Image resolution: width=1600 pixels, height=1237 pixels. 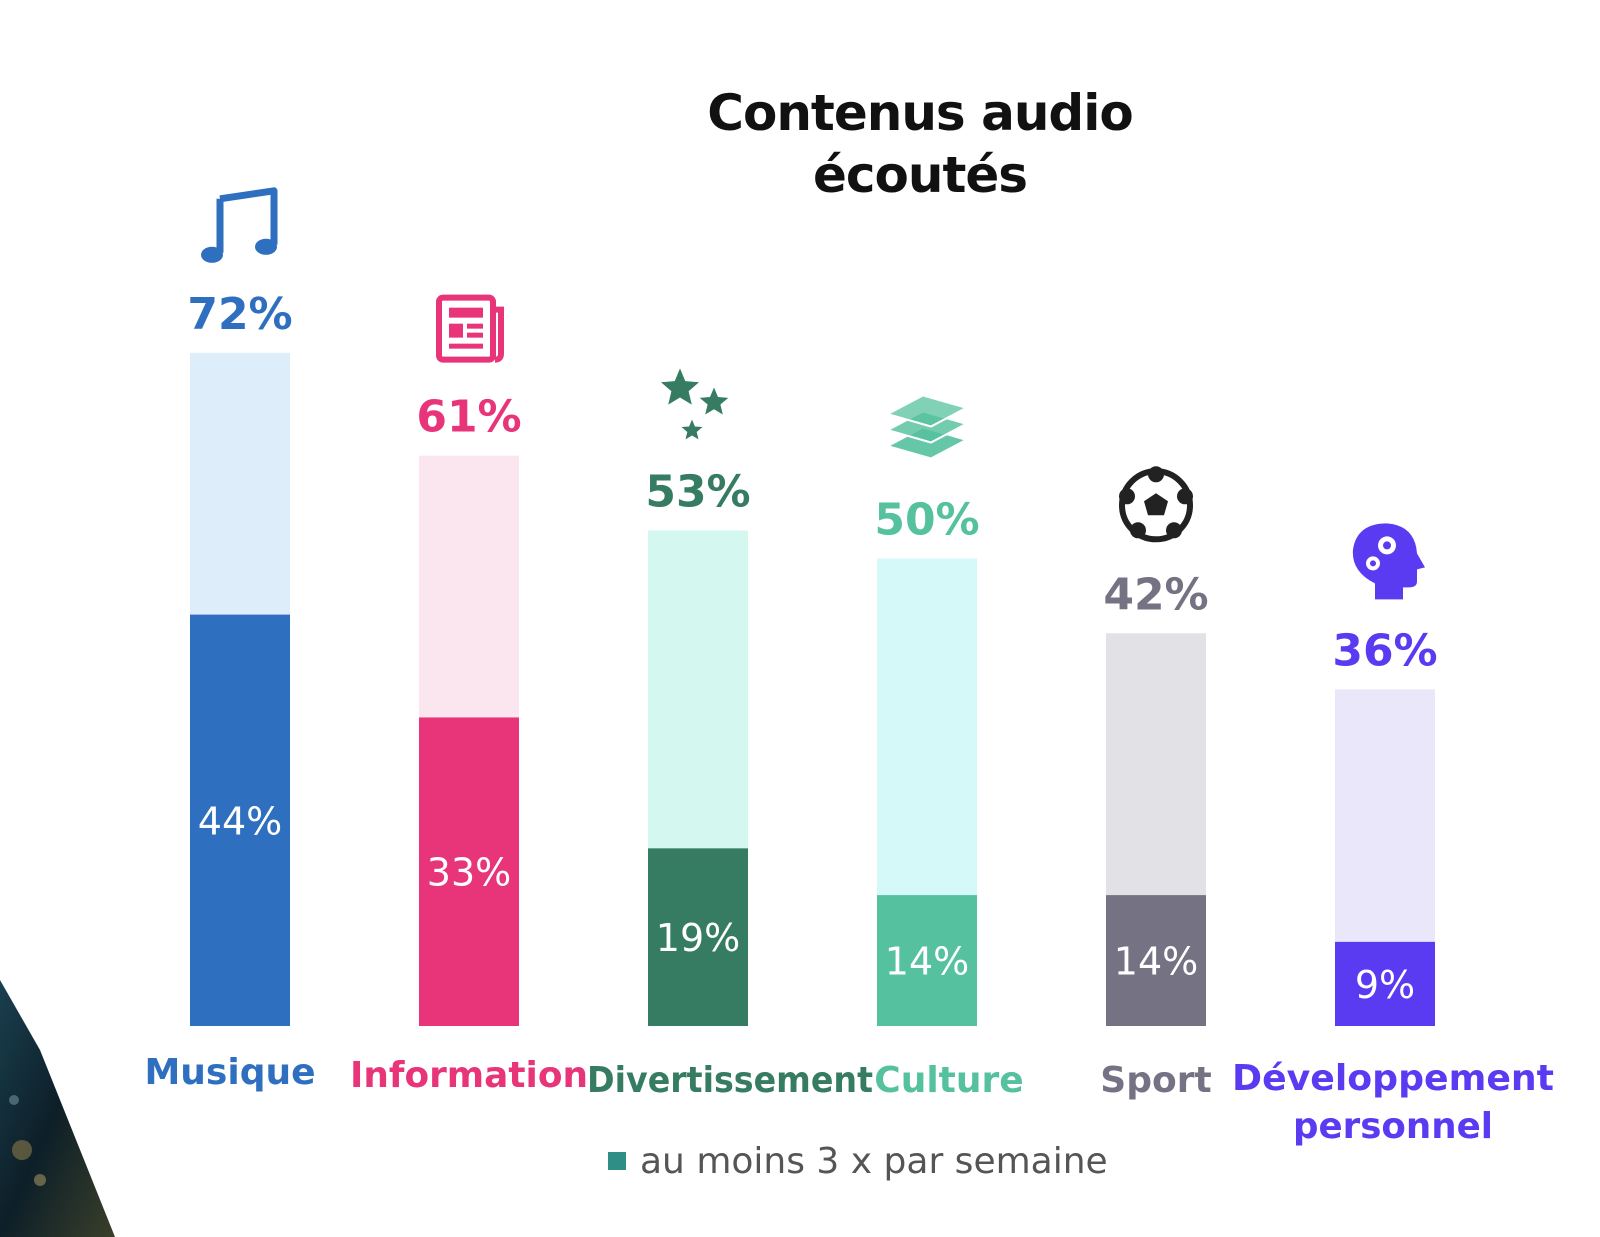 I want to click on weekly-label-0: 44%, so click(x=240, y=821).